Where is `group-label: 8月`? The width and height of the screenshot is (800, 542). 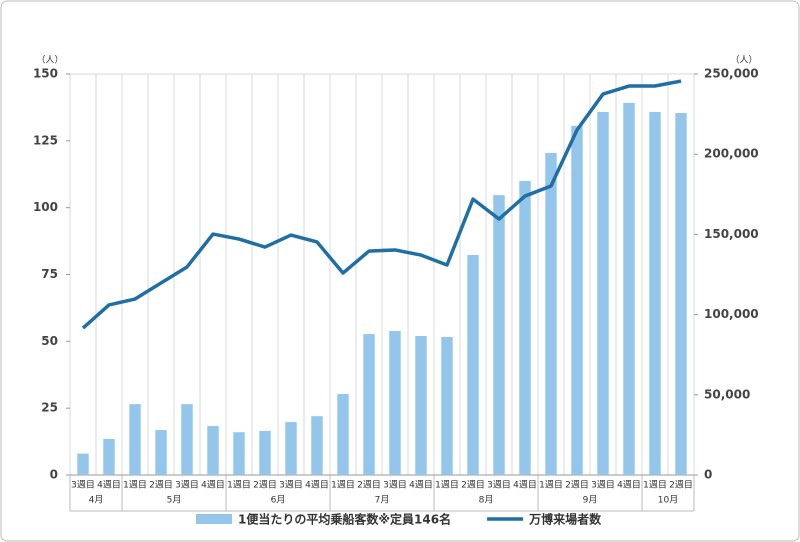
group-label: 8月 is located at coordinates (486, 500).